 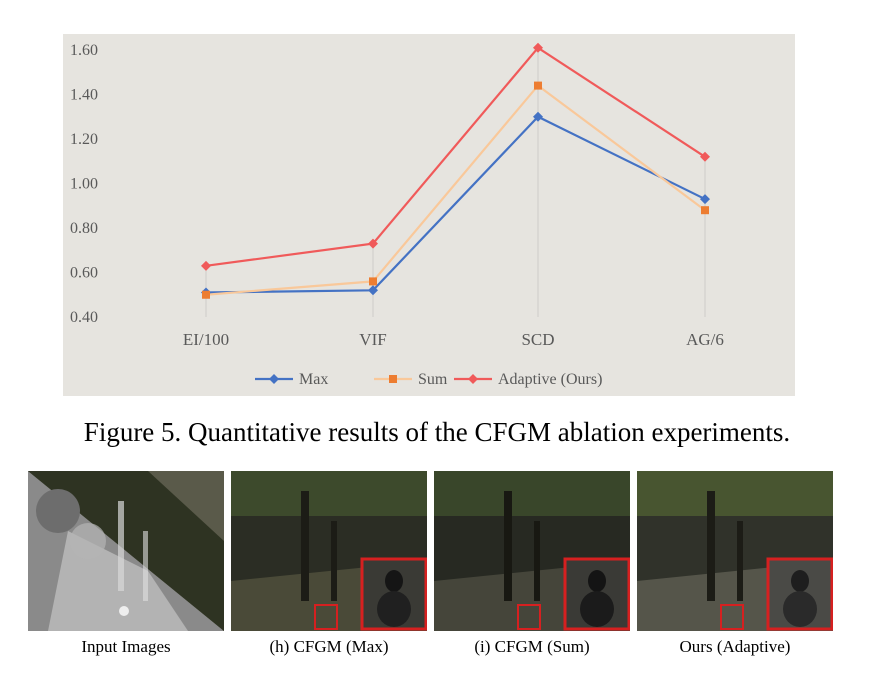 I want to click on y-tick-label: 1.20, so click(x=84, y=139).